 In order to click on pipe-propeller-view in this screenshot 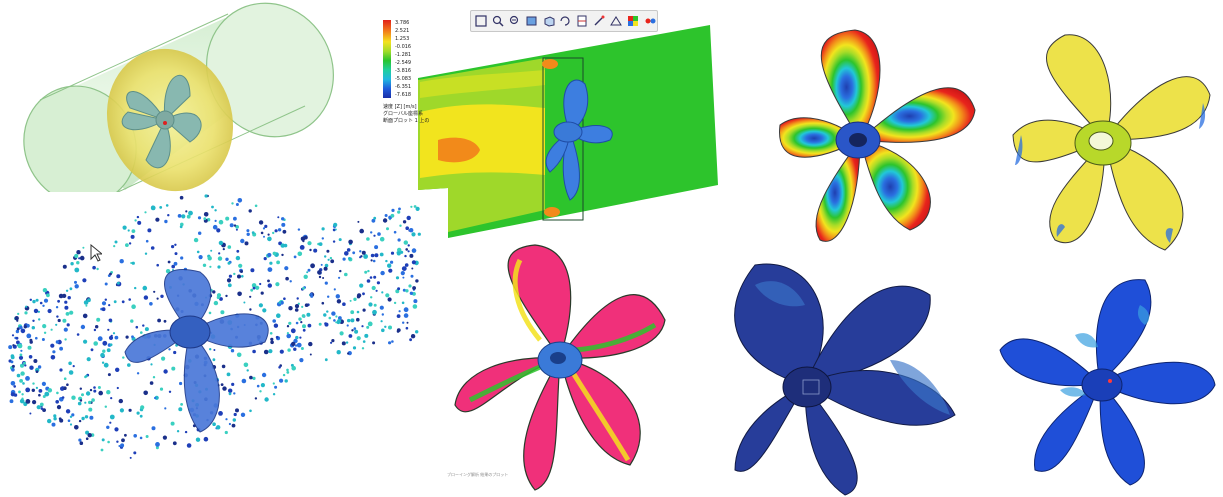, I will do `click(180, 96)`.